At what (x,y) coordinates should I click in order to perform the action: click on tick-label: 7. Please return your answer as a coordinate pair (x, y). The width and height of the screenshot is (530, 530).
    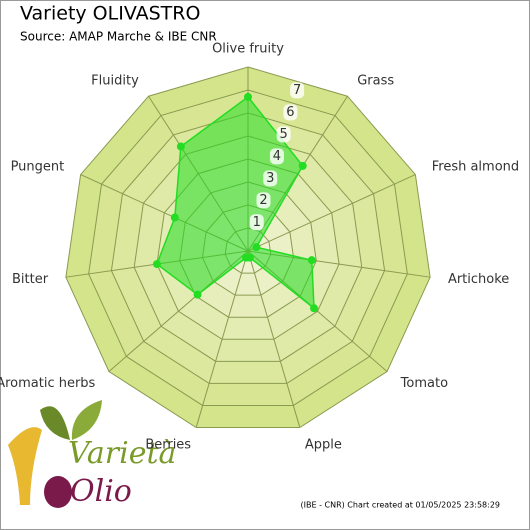
    Looking at the image, I should click on (297, 90).